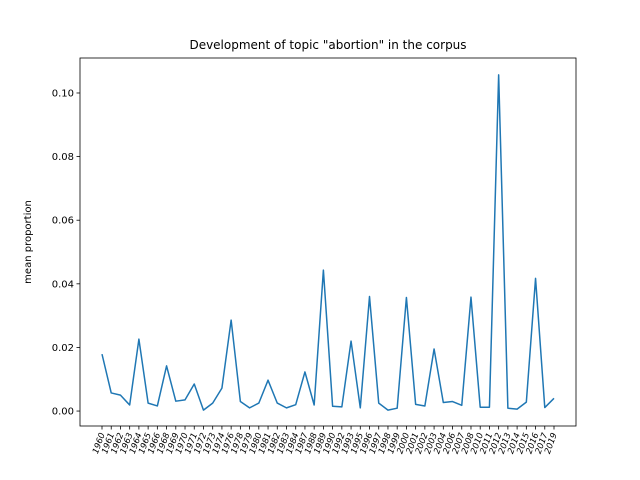  I want to click on y-tick-label: 0.06, so click(63, 221).